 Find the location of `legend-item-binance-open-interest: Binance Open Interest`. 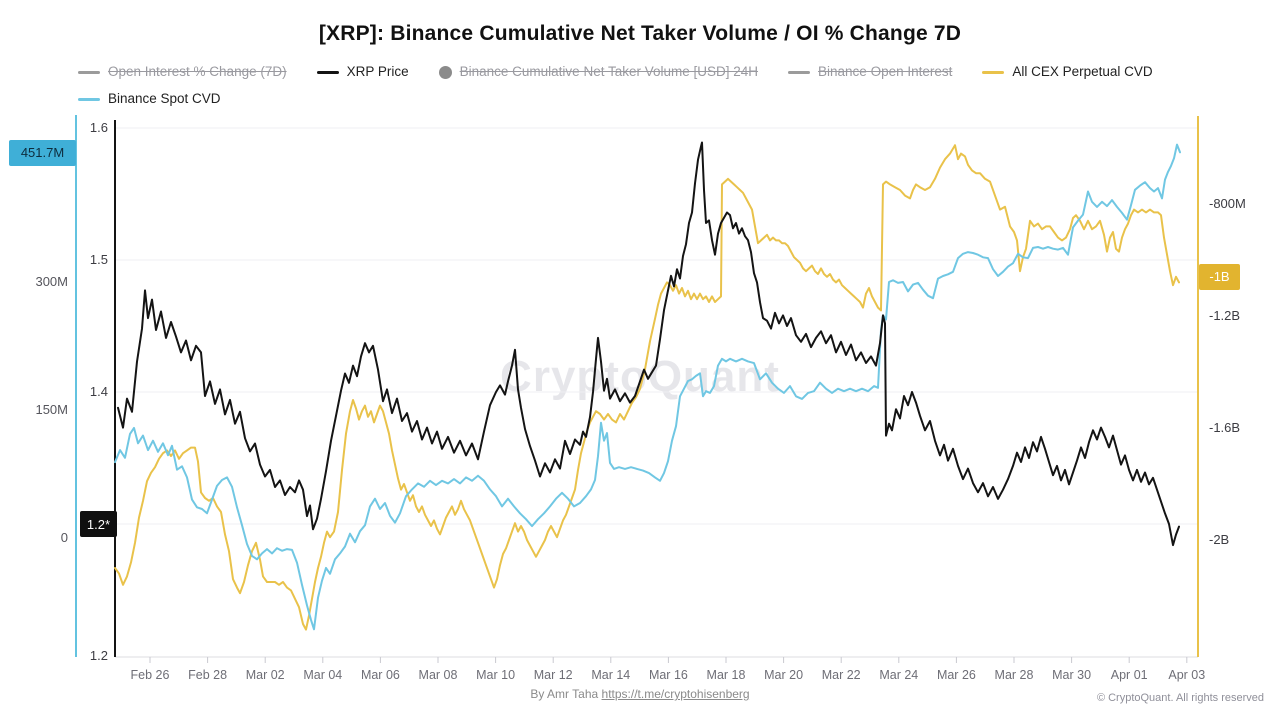

legend-item-binance-open-interest: Binance Open Interest is located at coordinates (870, 72).